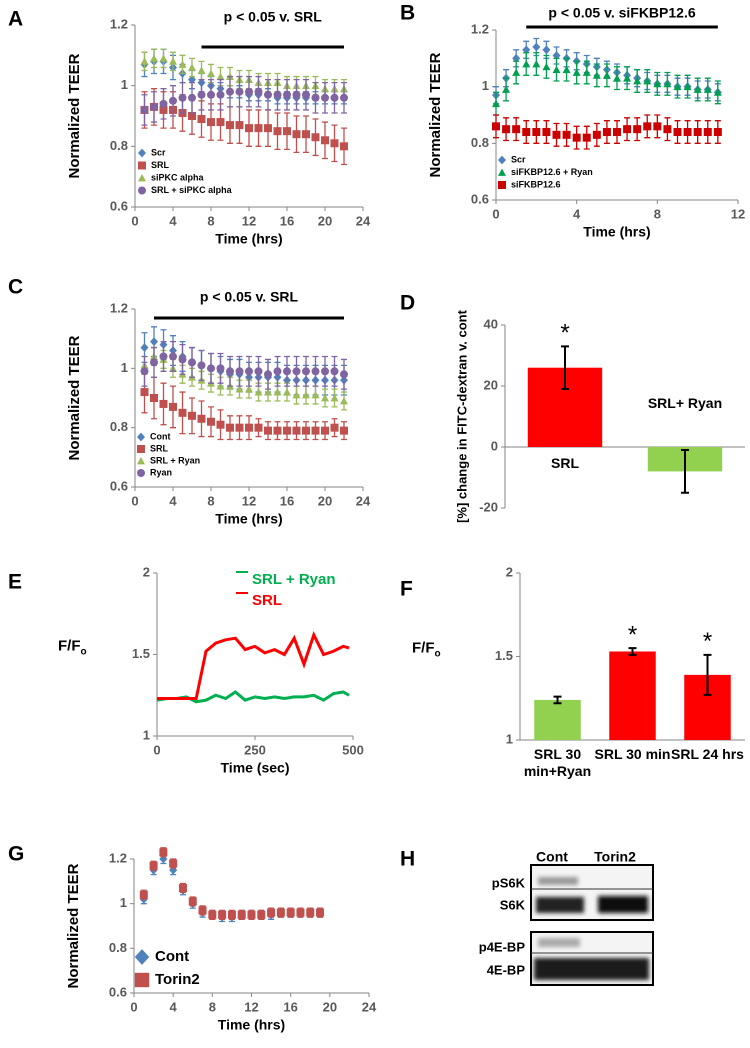  I want to click on x-axis-title: Time (sec), so click(255, 768).